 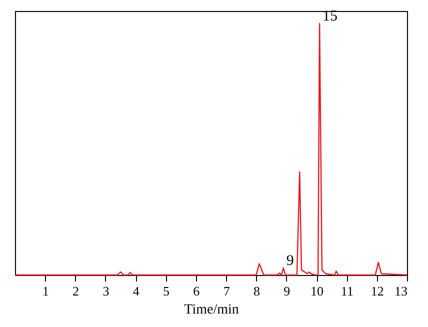 What do you see at coordinates (347, 291) in the screenshot?
I see `x-tick-label: 11` at bounding box center [347, 291].